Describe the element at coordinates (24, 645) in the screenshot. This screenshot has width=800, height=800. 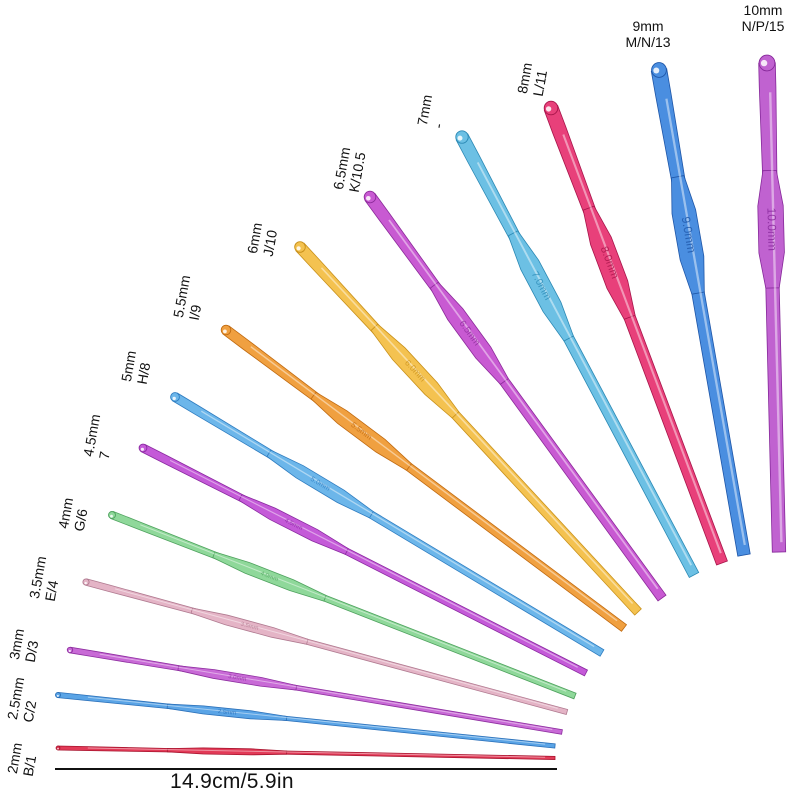
I see `label-hook-3mm: 3mm D/3` at that location.